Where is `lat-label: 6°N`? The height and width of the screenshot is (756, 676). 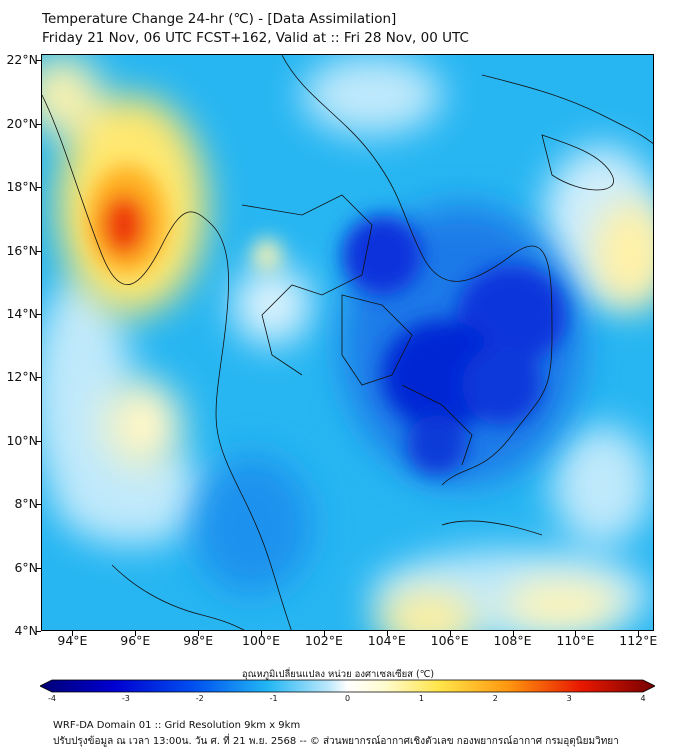 lat-label: 6°N is located at coordinates (26, 567).